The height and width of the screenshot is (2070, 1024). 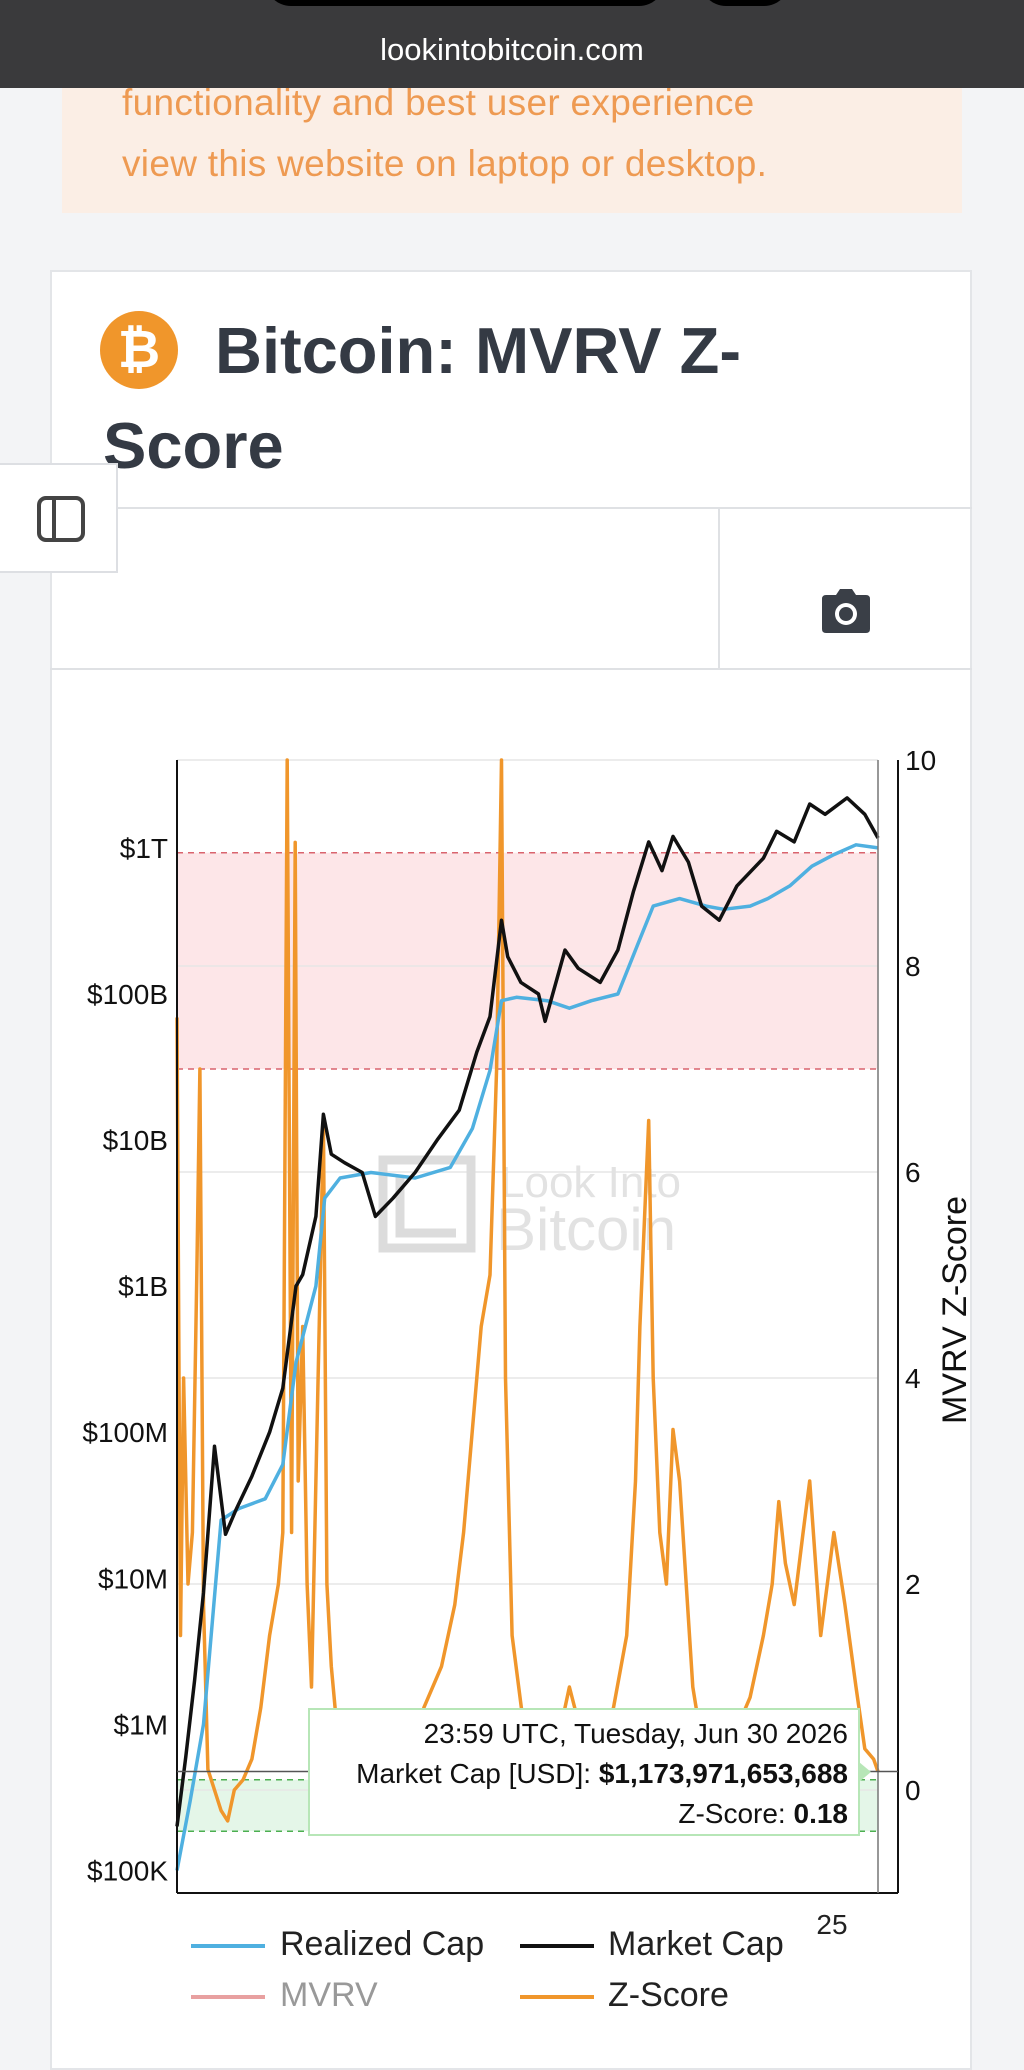 I want to click on y-right-tick-label: 8, so click(x=913, y=966).